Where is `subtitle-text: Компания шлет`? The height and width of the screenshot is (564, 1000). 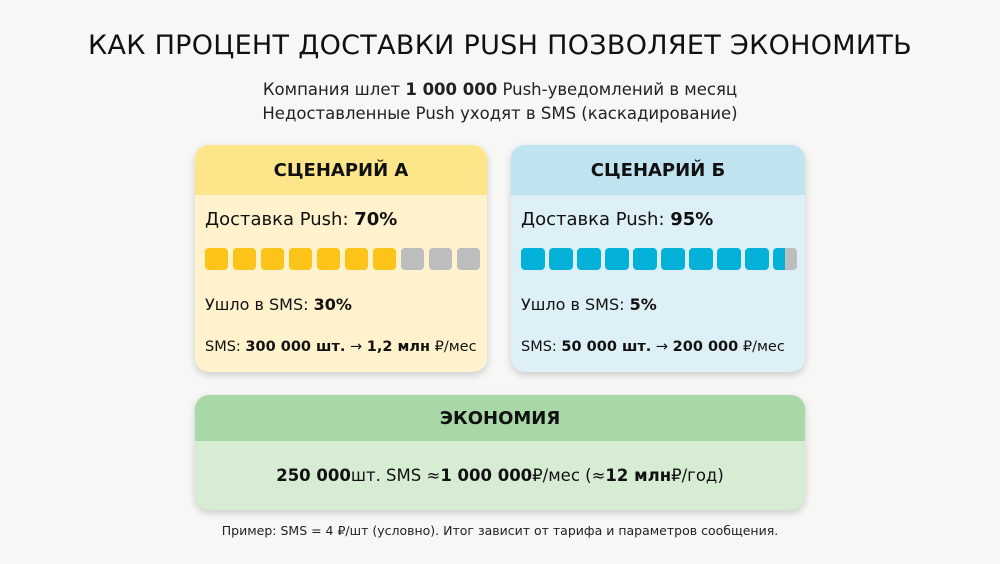
subtitle-text: Компания шлет is located at coordinates (334, 89).